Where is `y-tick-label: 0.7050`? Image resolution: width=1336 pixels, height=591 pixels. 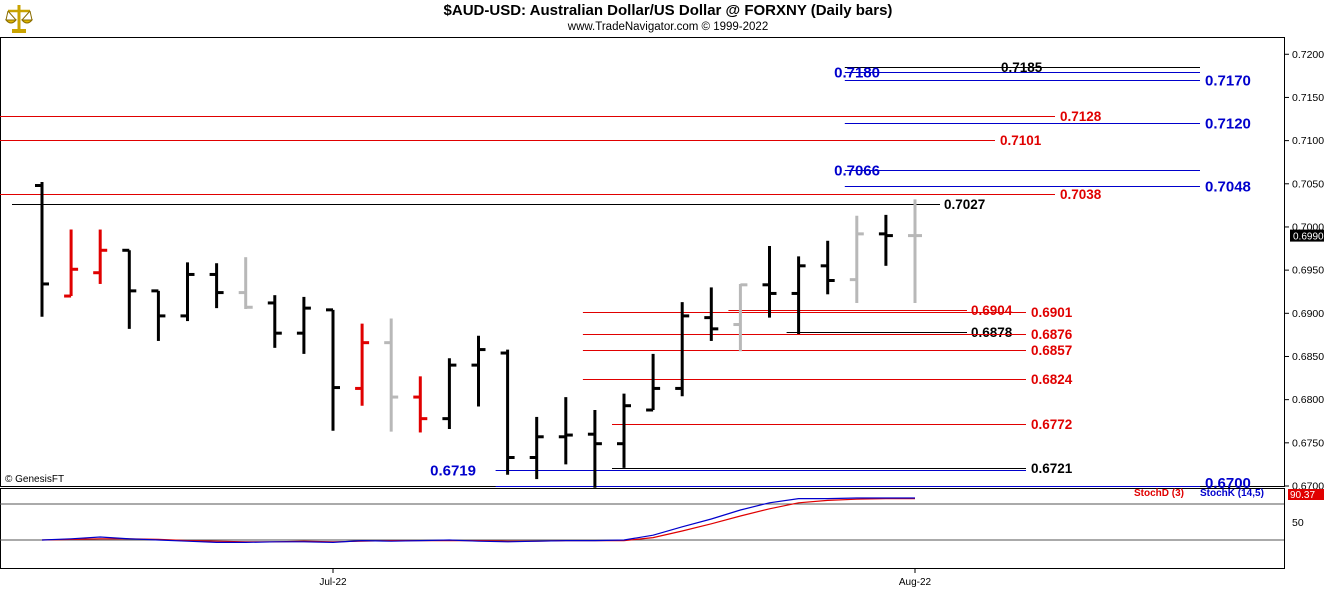 y-tick-label: 0.7050 is located at coordinates (1308, 184).